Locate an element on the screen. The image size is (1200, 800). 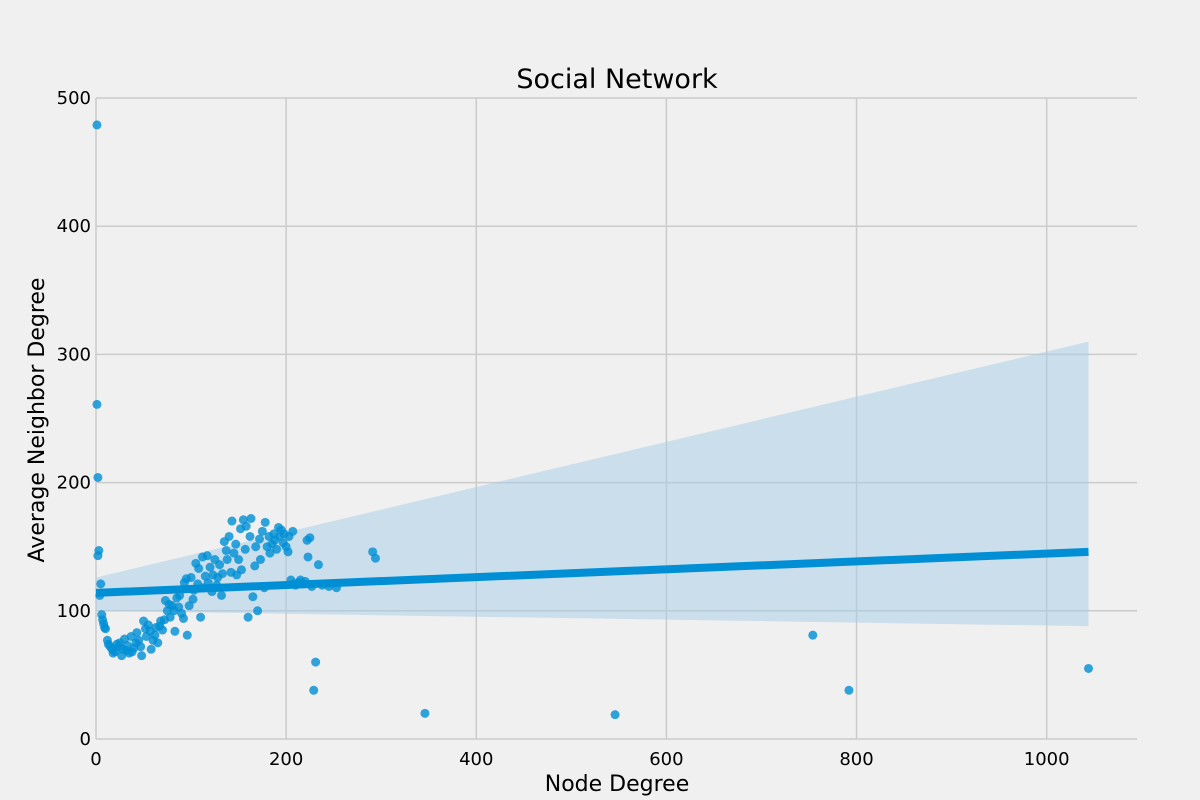
x-axis-ticks: 0 200 400 600 800 1000 is located at coordinates (579, 759).